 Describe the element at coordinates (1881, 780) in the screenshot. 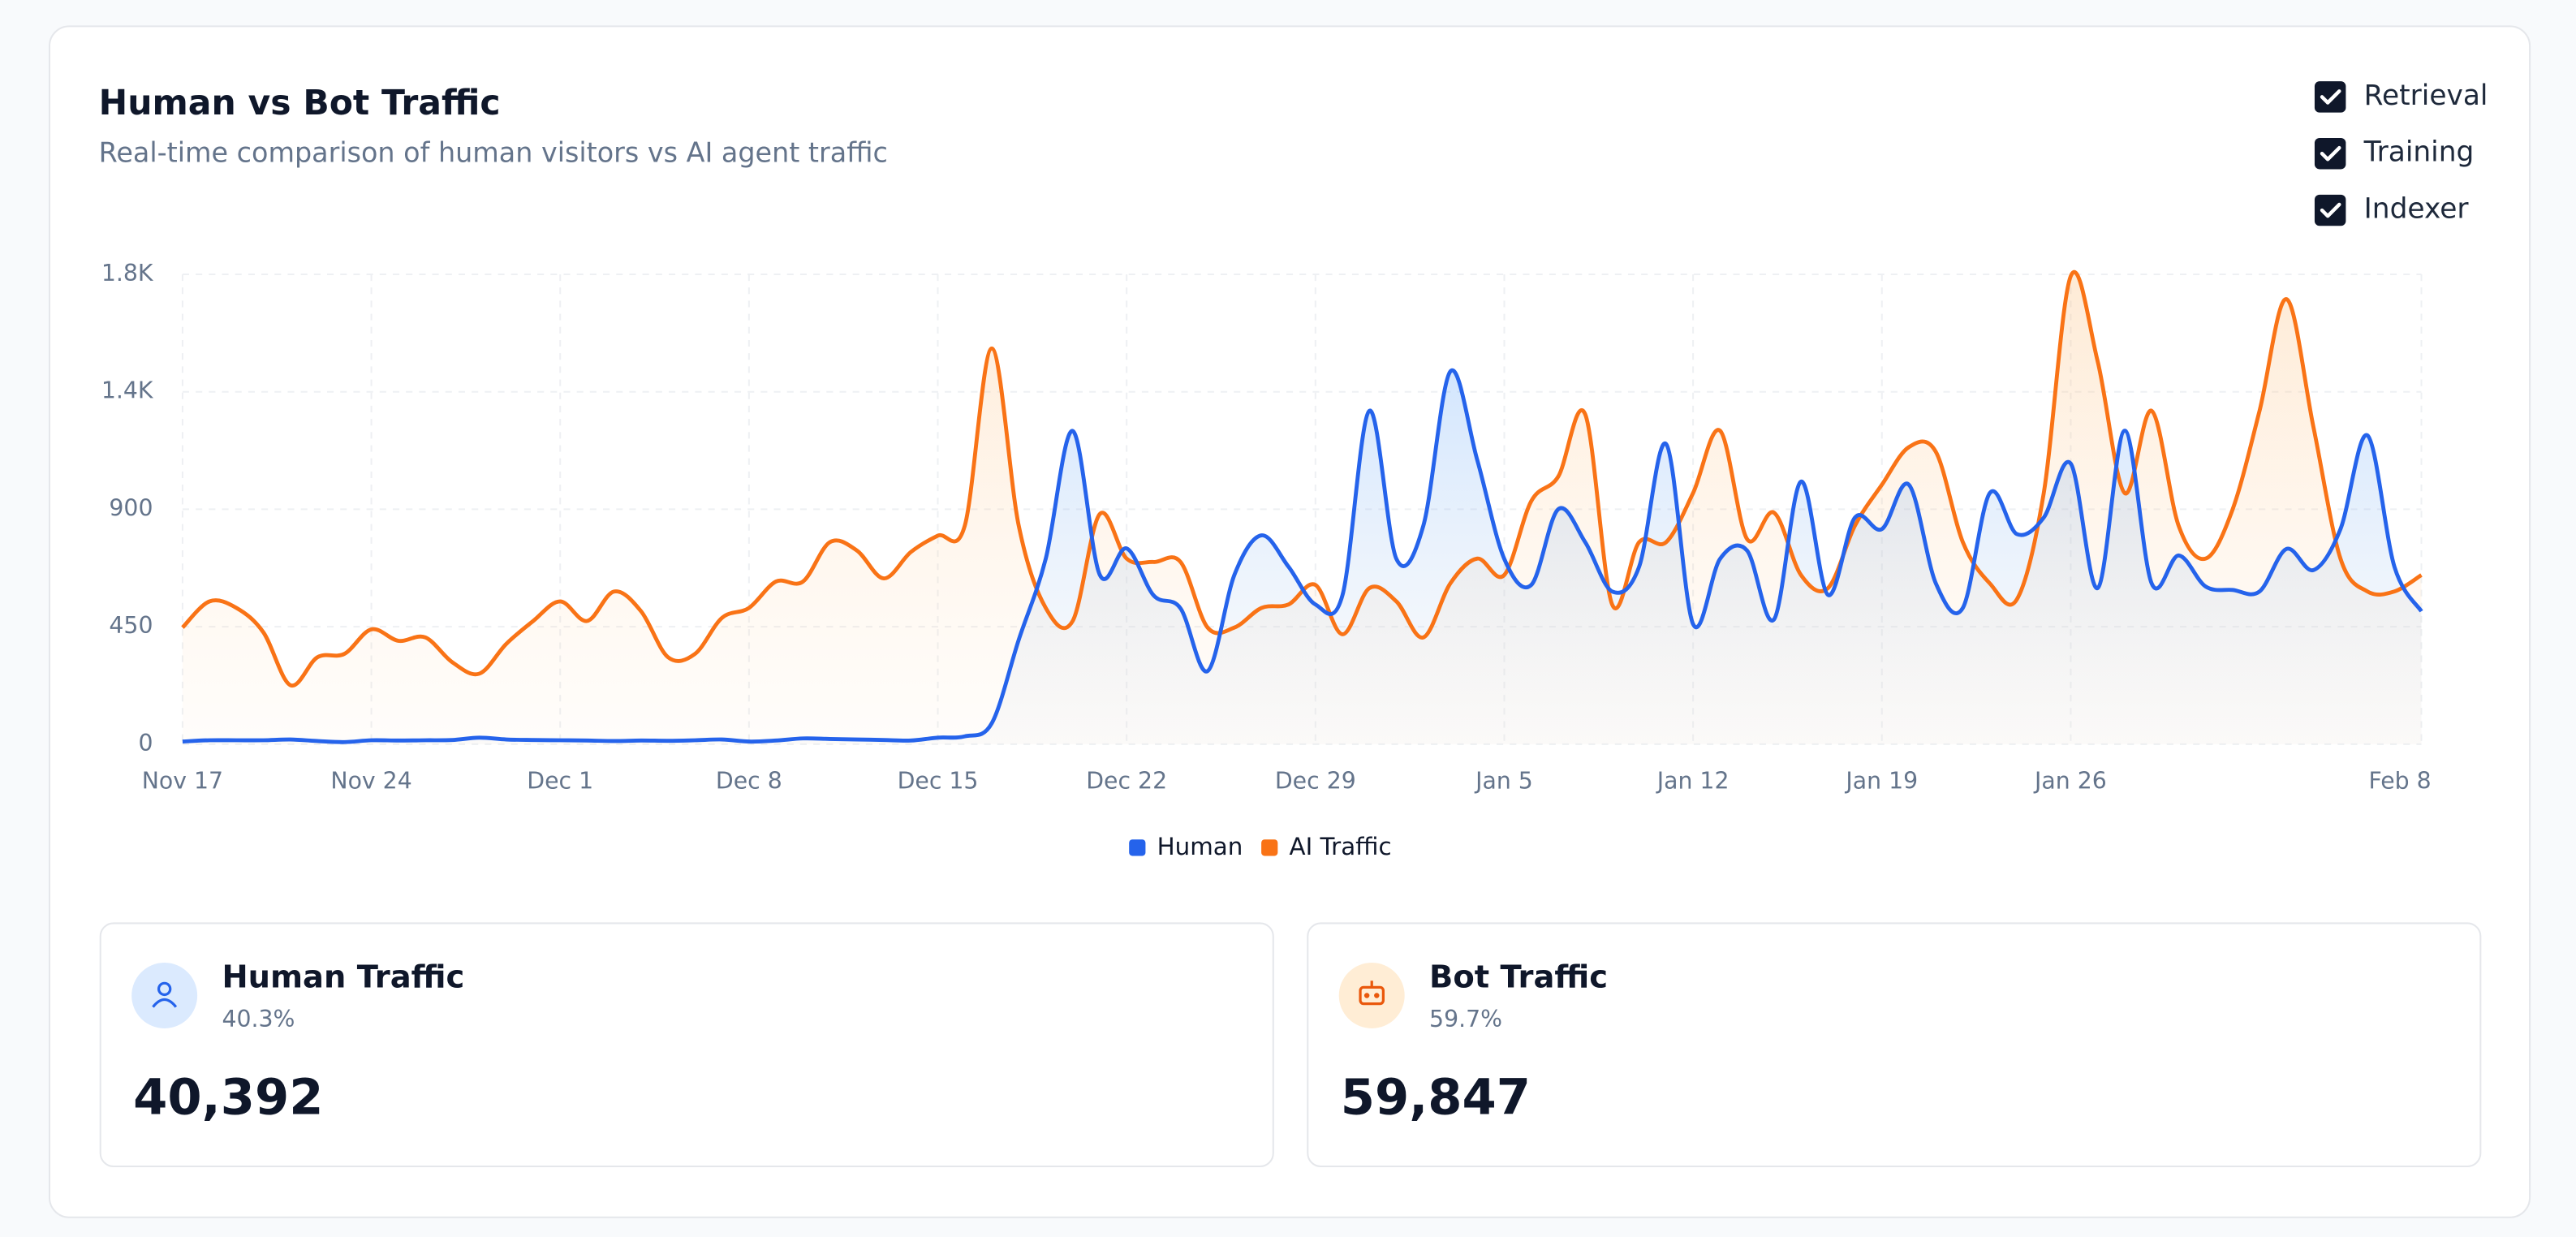

I see `x-tick-label: Jan 19` at that location.